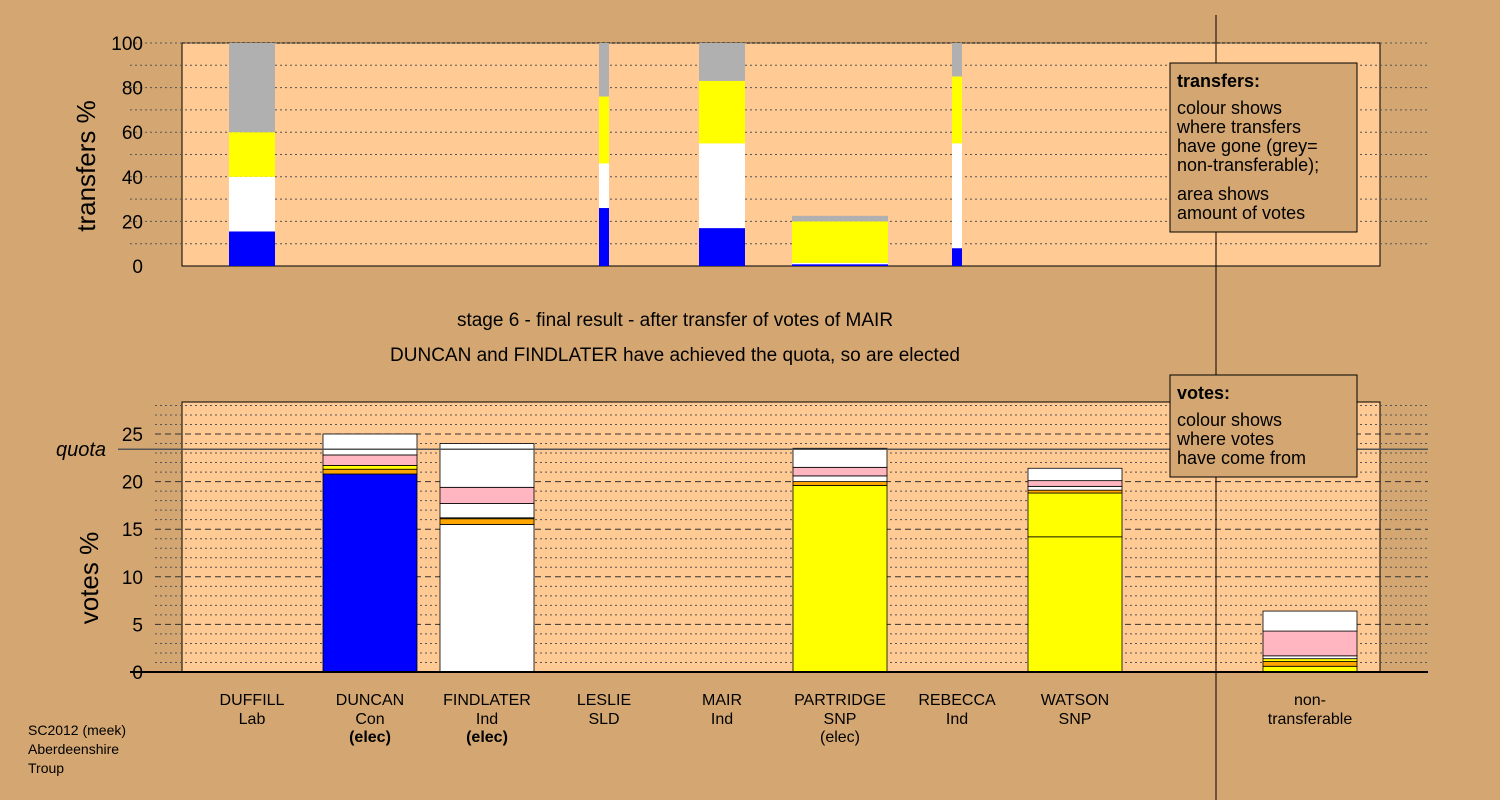 The height and width of the screenshot is (800, 1500). I want to click on candidate-name: WATSON, so click(1075, 700).